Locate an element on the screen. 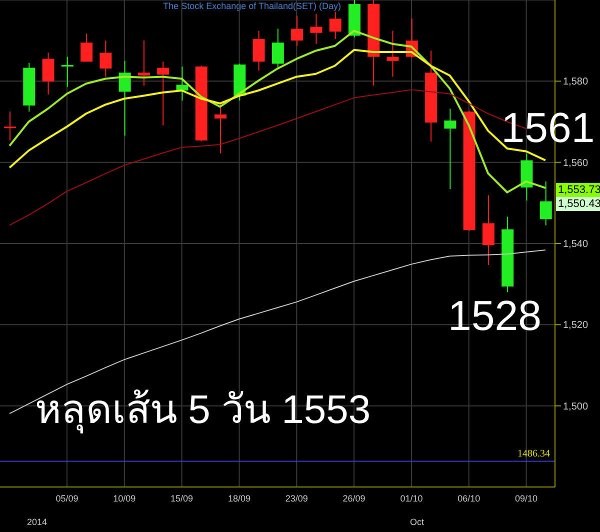 Image resolution: width=600 pixels, height=532 pixels. y-tick-label: 1,560 is located at coordinates (575, 163).